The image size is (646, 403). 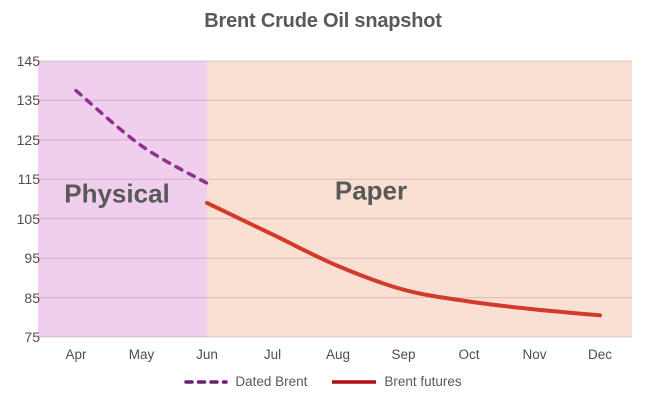 I want to click on y-tick-label: 145, so click(x=28, y=61).